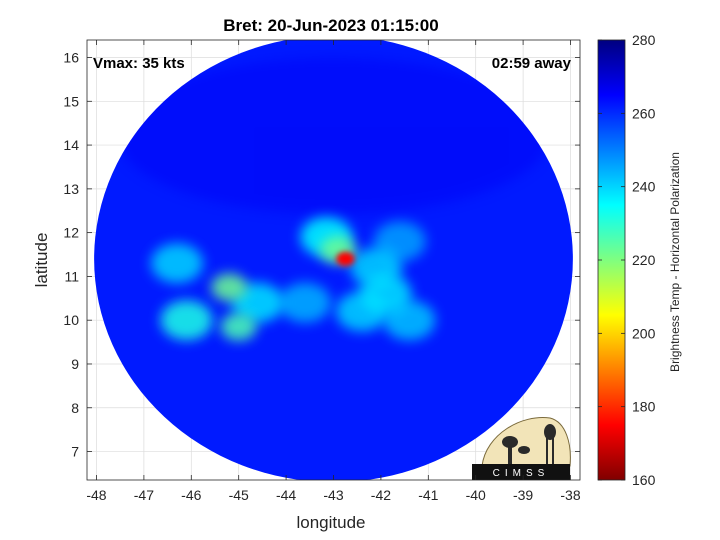  What do you see at coordinates (239, 495) in the screenshot?
I see `x-tick-label: -45` at bounding box center [239, 495].